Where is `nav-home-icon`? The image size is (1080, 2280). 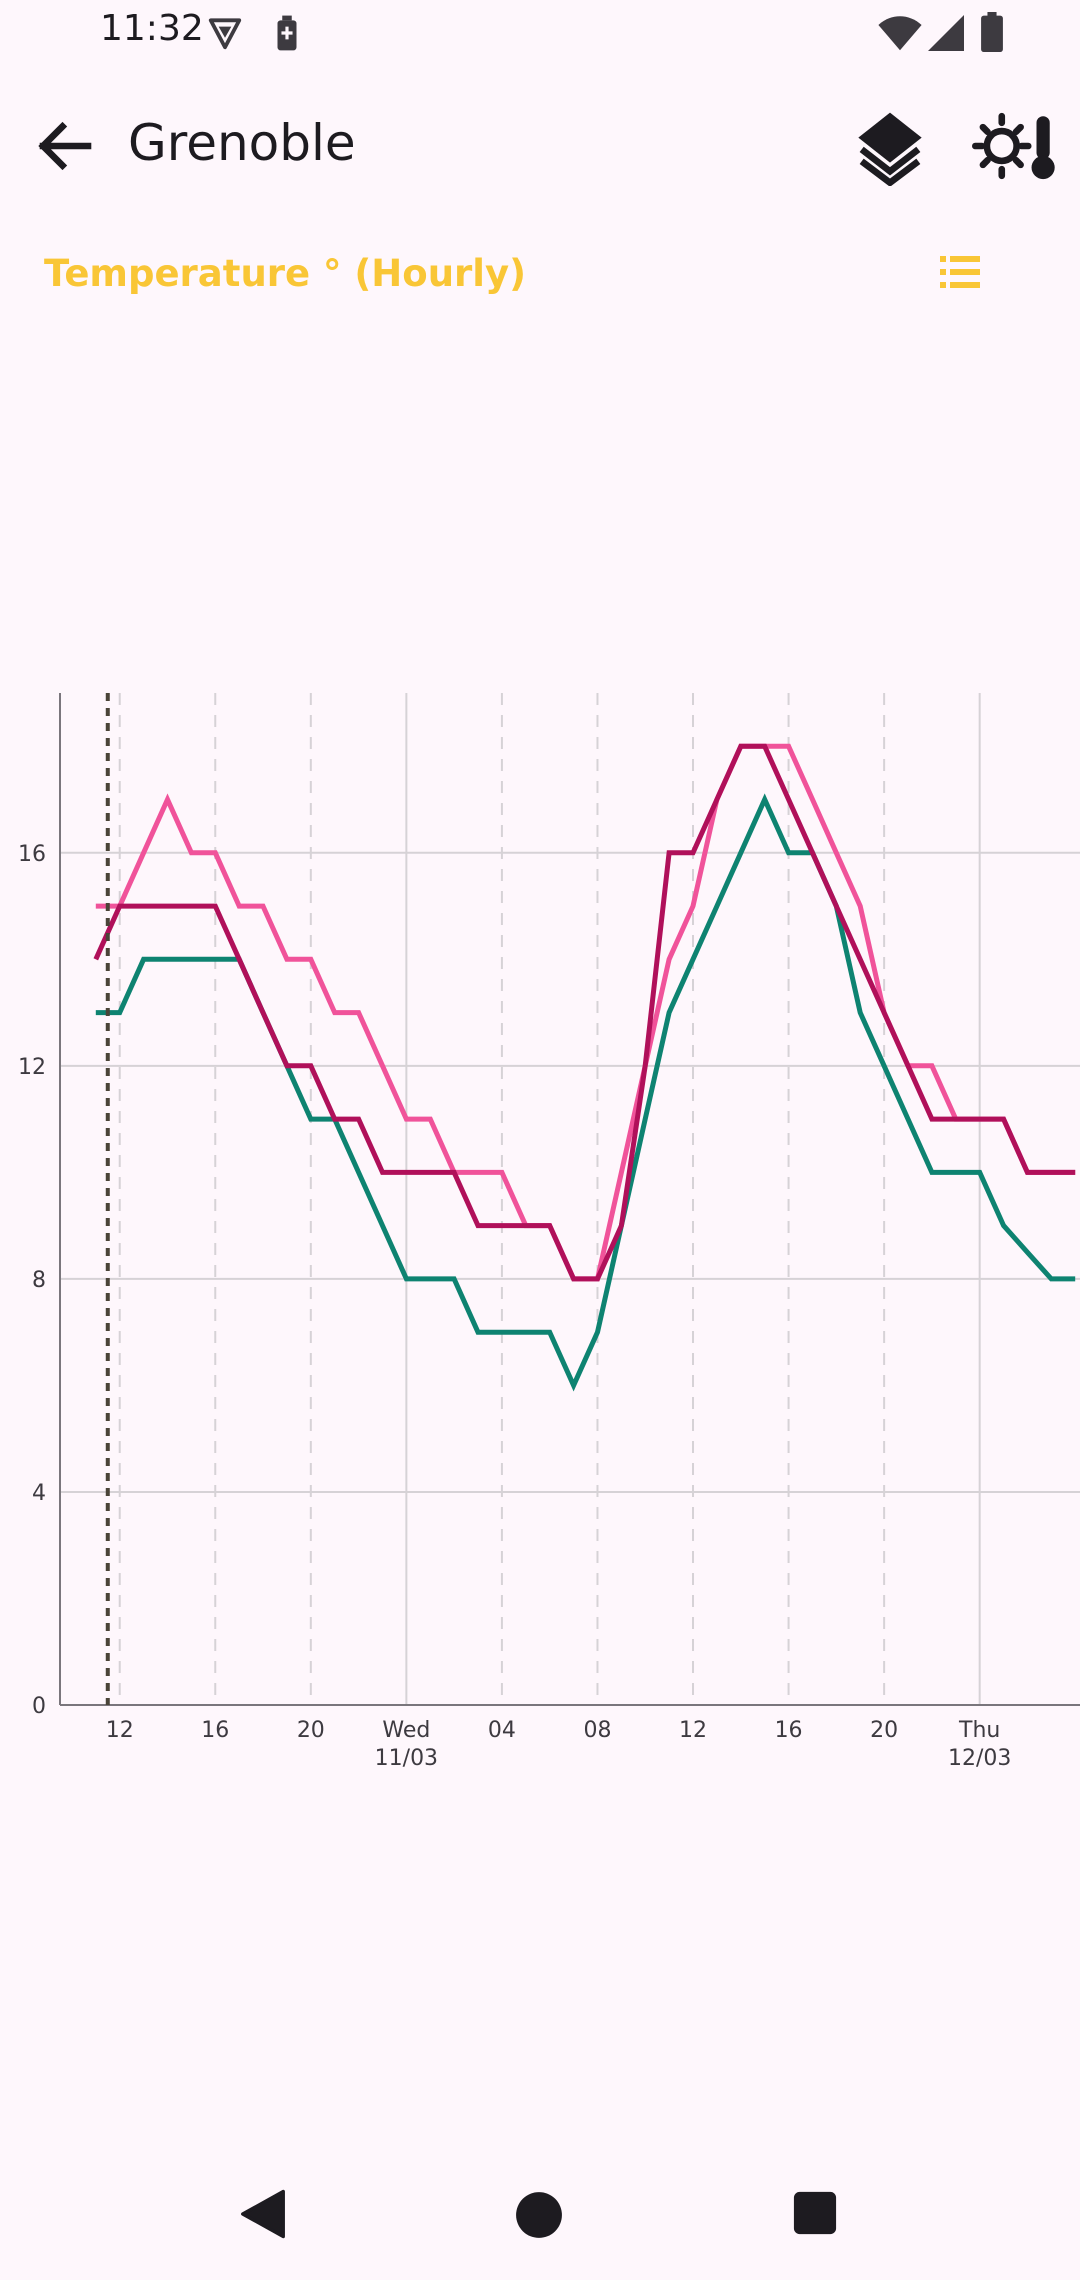 nav-home-icon is located at coordinates (539, 2215).